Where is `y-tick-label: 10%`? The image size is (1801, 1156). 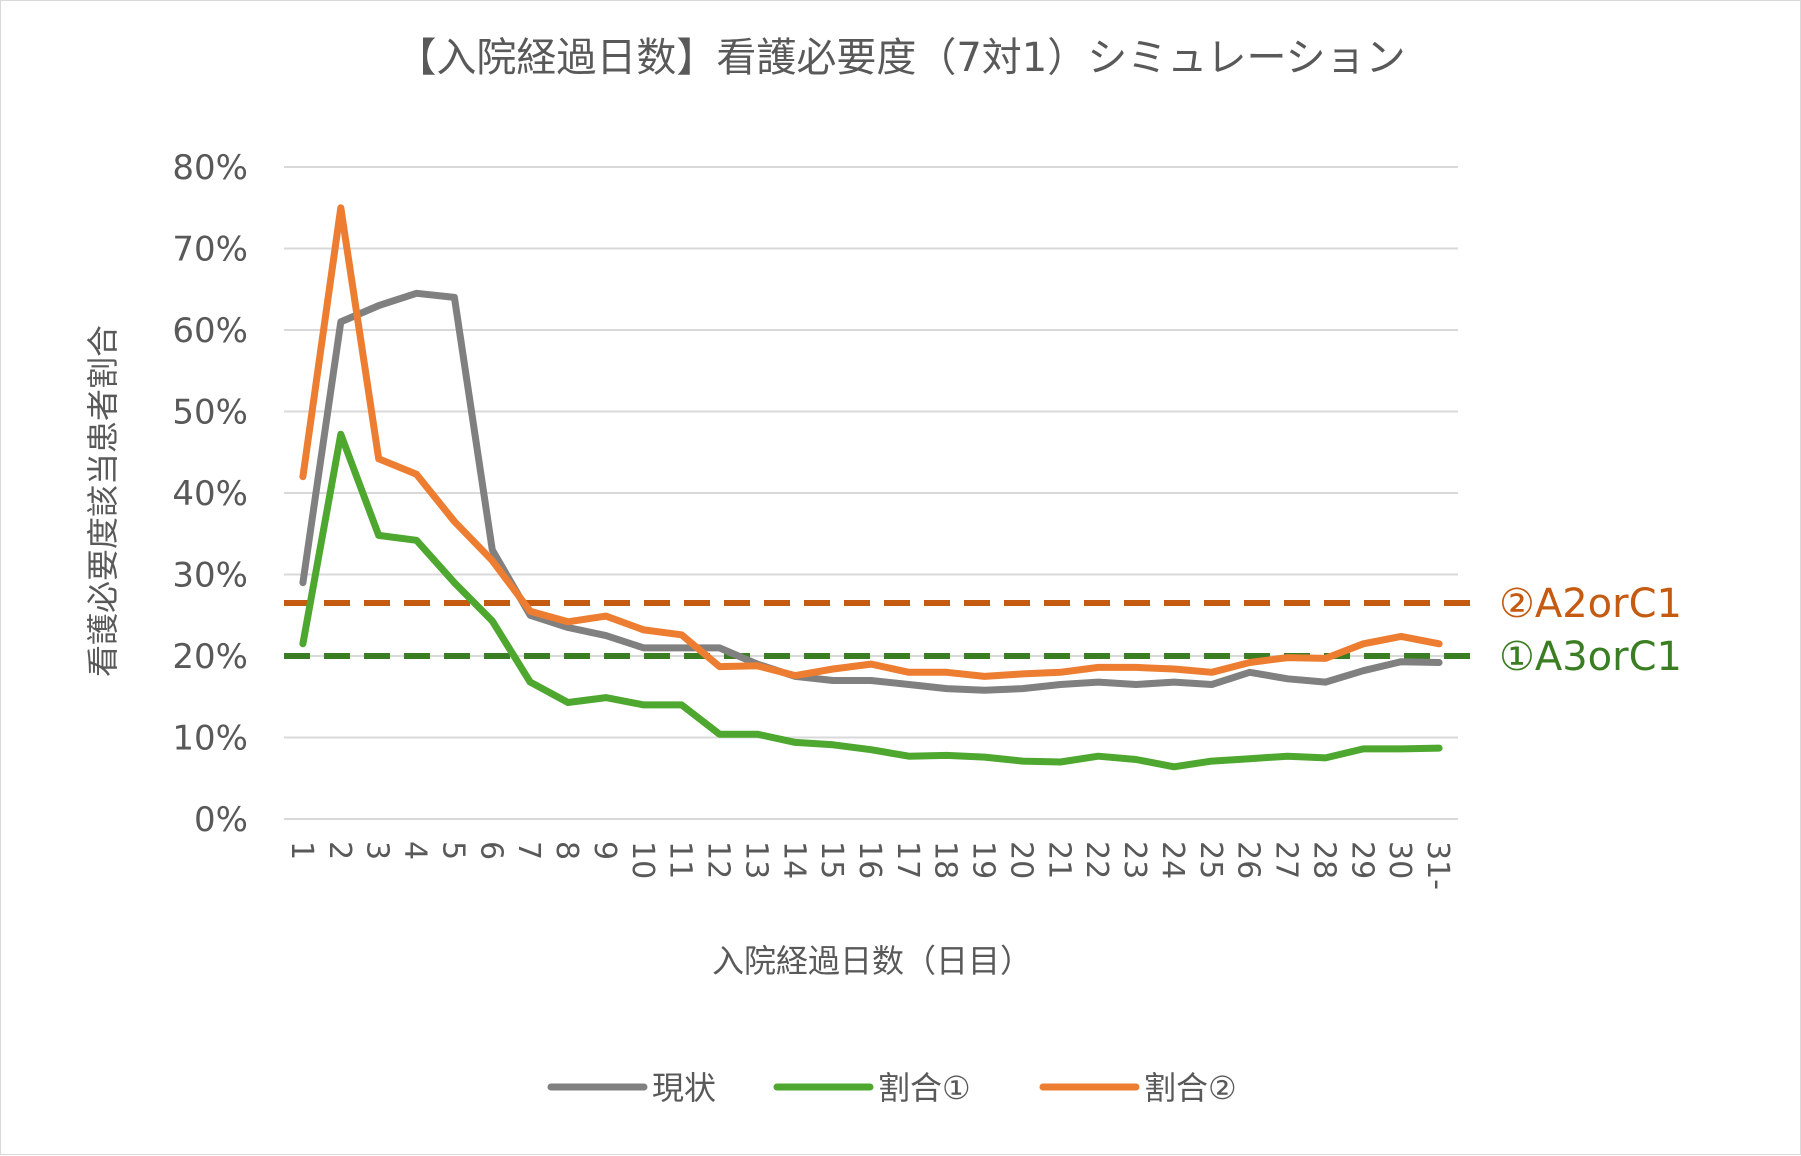 y-tick-label: 10% is located at coordinates (210, 739).